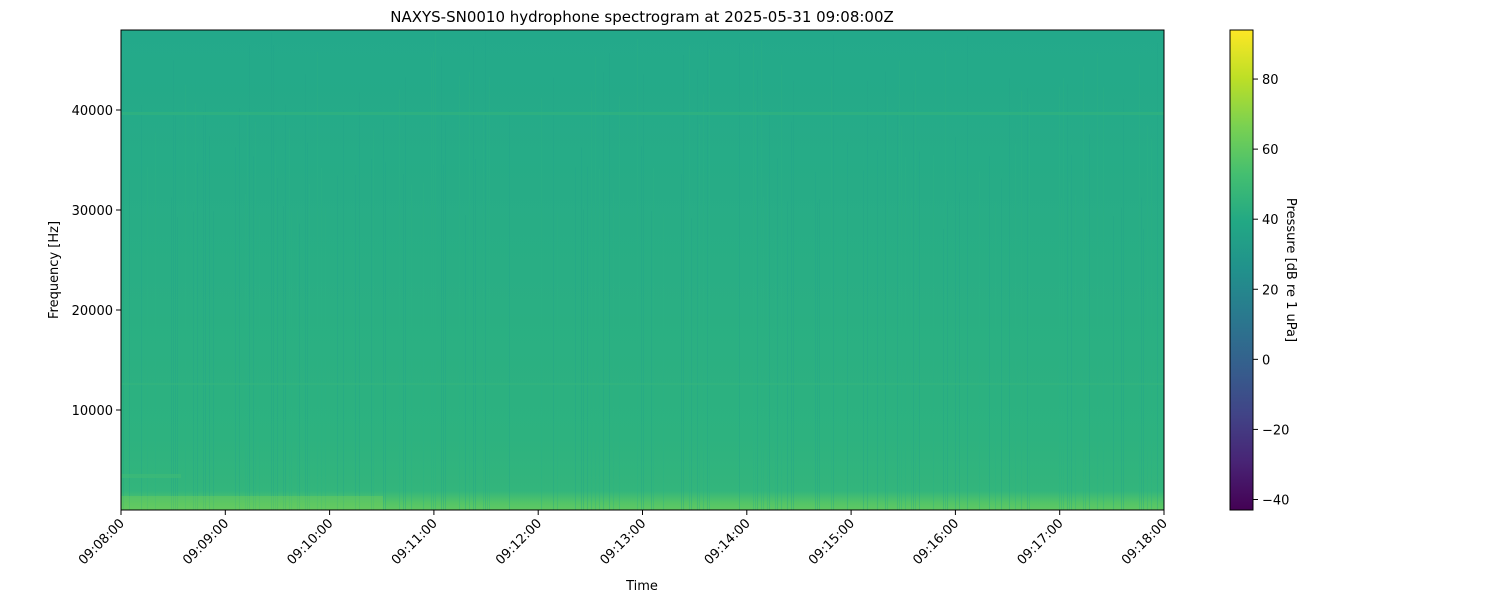 Image resolution: width=1500 pixels, height=604 pixels. I want to click on y-tick-label: 30000, so click(92, 211).